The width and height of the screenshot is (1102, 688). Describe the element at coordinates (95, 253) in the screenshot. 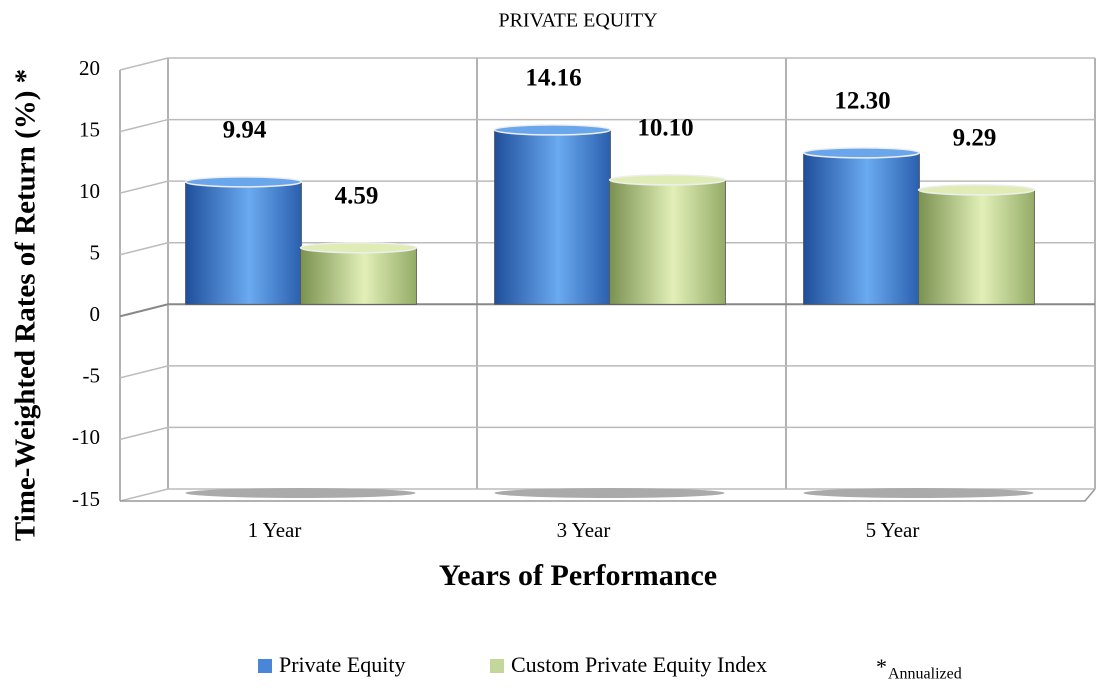

I see `y-tick-label: 5` at that location.